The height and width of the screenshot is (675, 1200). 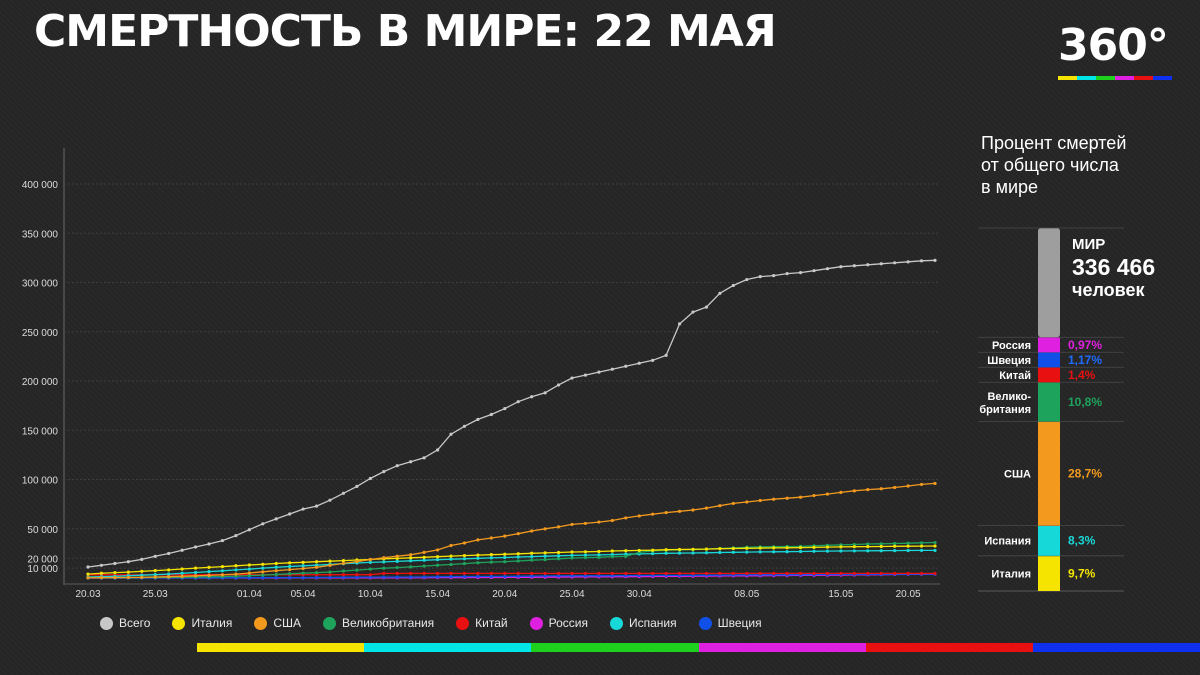 I want to click on world-value: 336 466, so click(x=1114, y=267).